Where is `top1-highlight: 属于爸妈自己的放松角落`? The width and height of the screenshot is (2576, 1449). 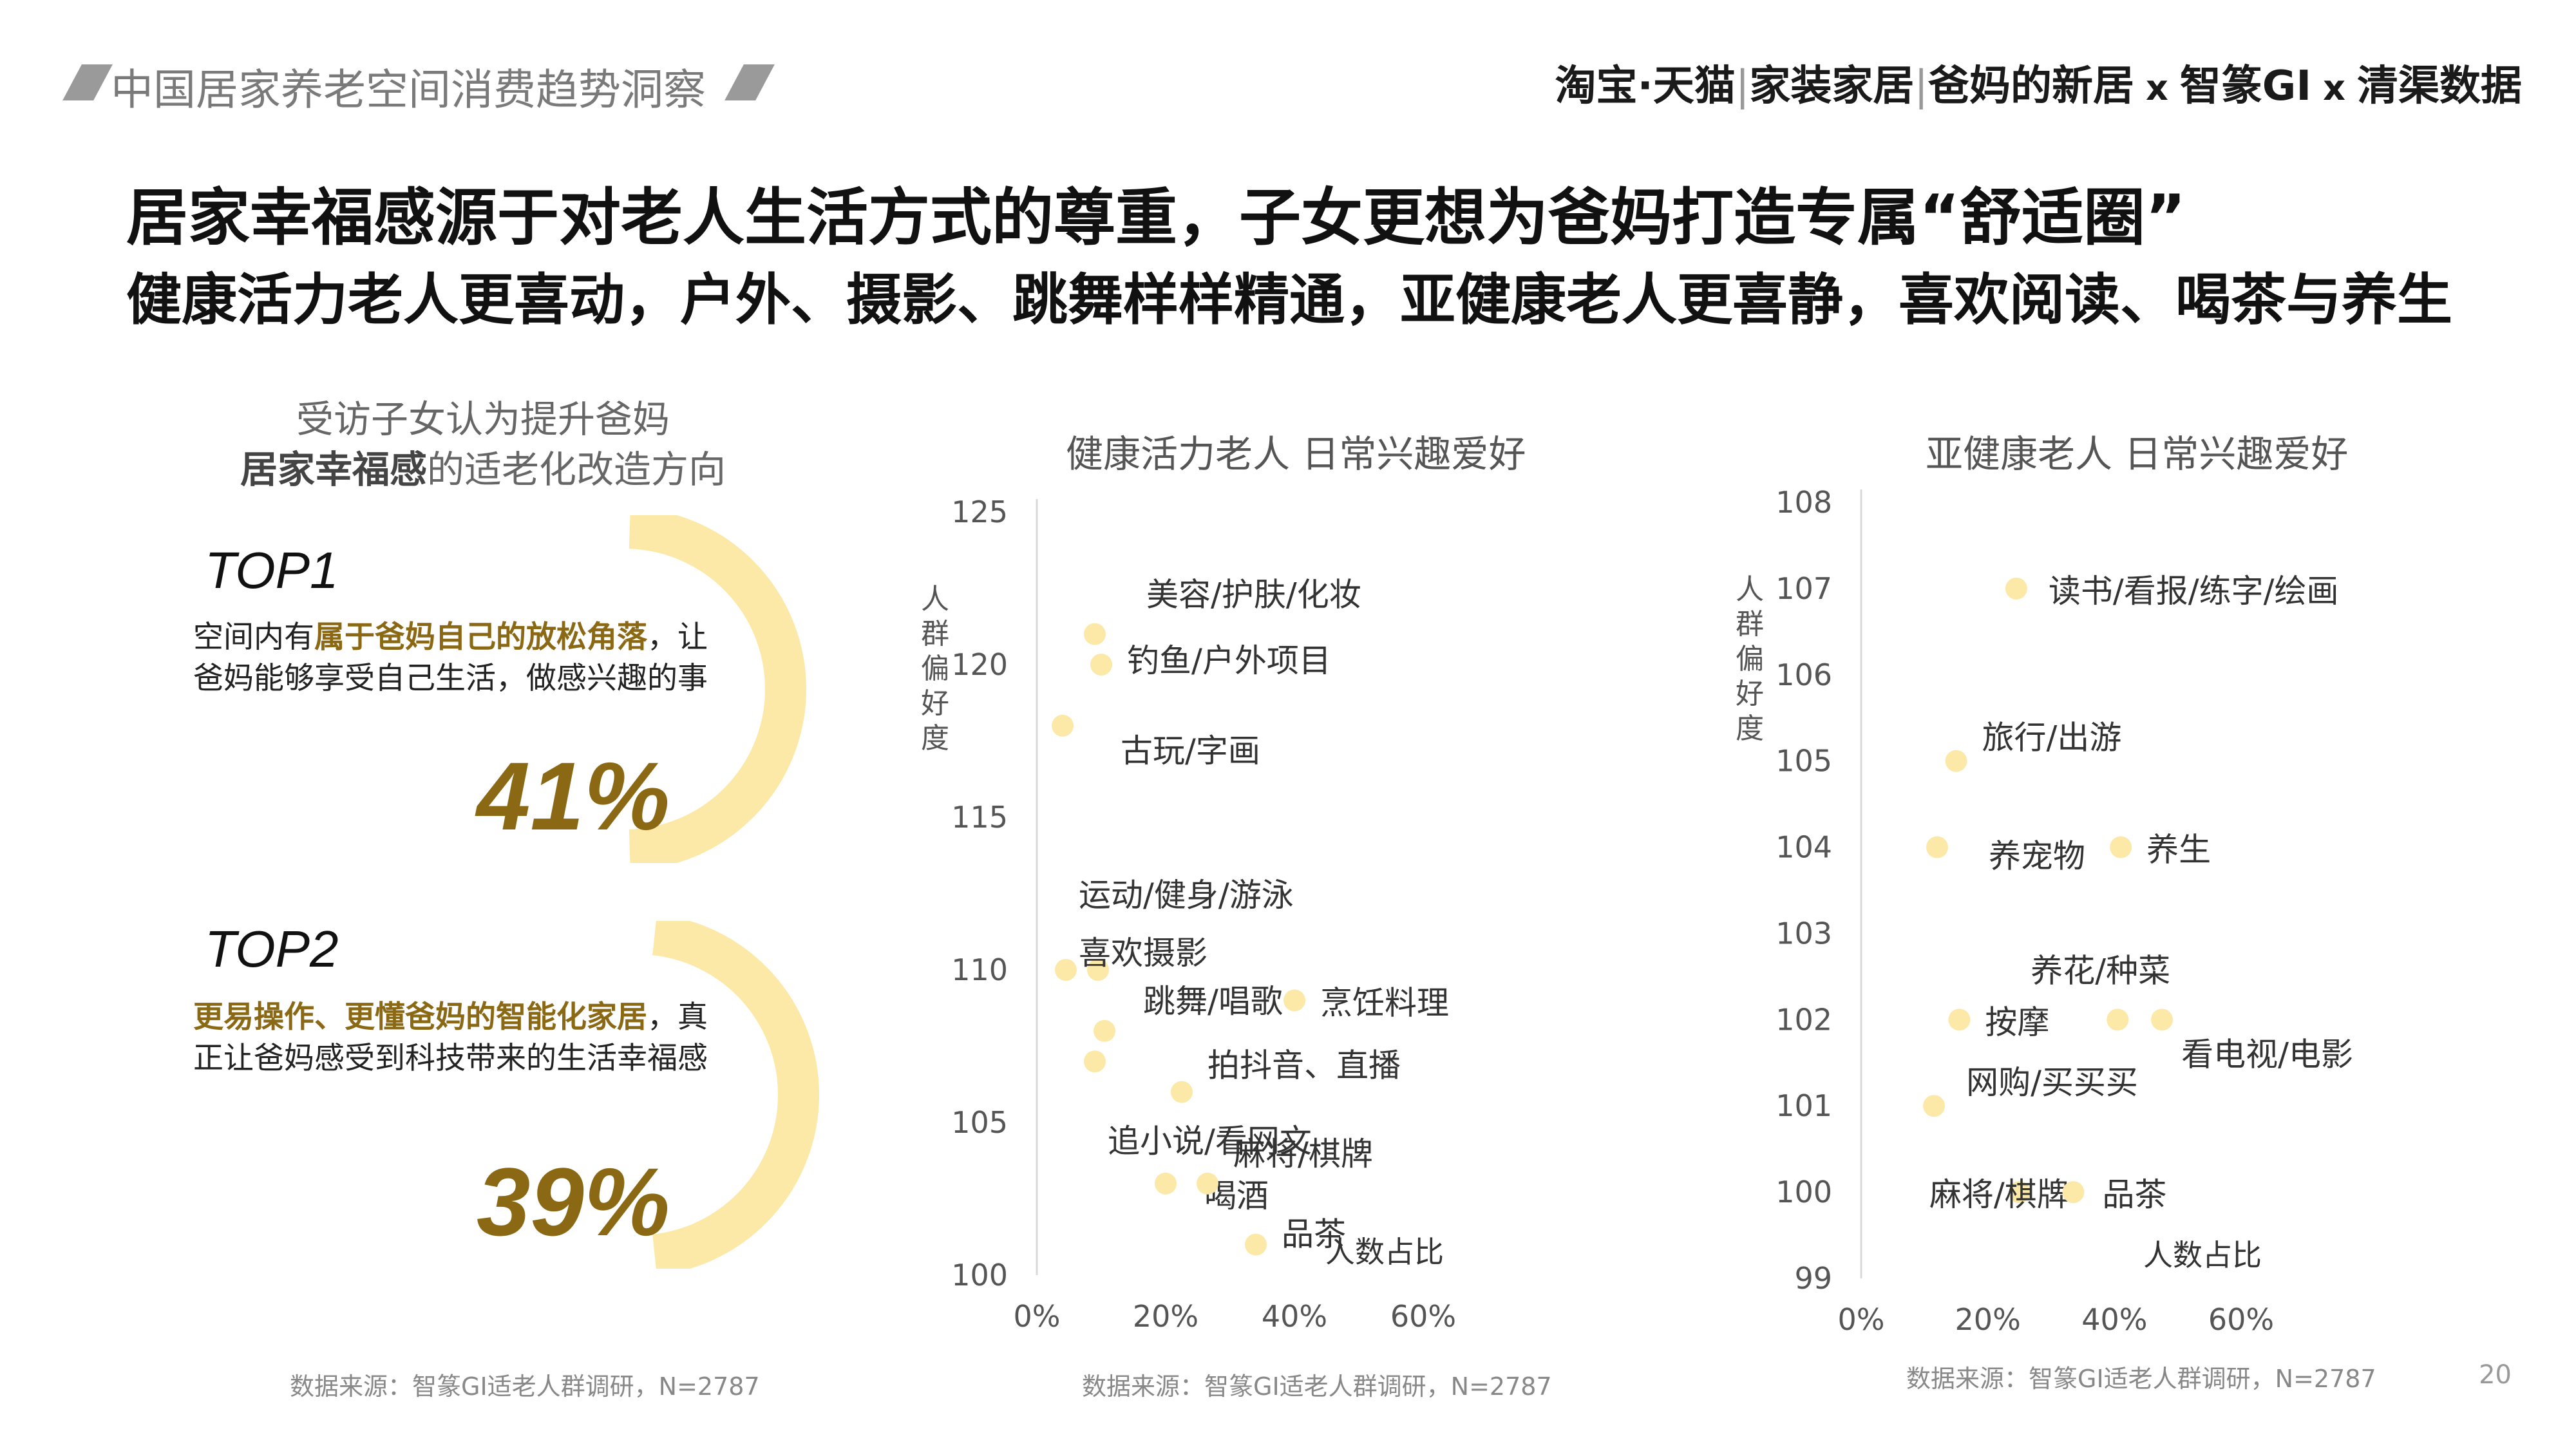 top1-highlight: 属于爸妈自己的放松角落 is located at coordinates (480, 637).